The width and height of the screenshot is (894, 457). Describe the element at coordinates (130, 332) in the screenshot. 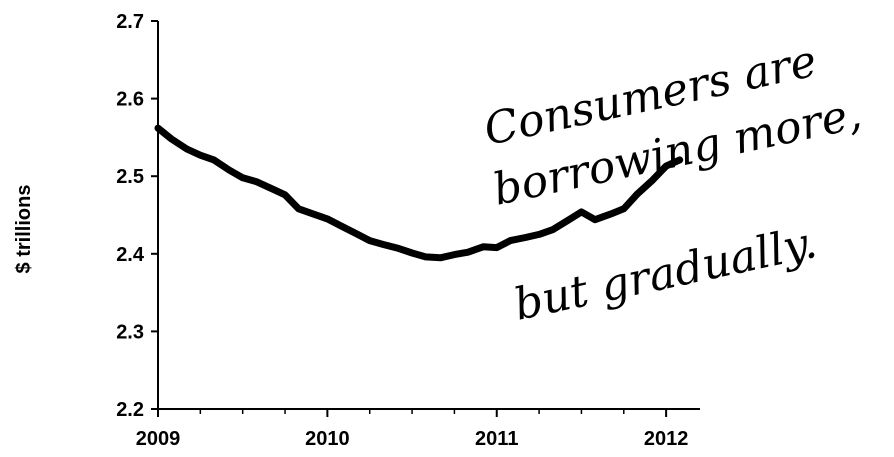

I see `y-tick-label: 2.3` at that location.